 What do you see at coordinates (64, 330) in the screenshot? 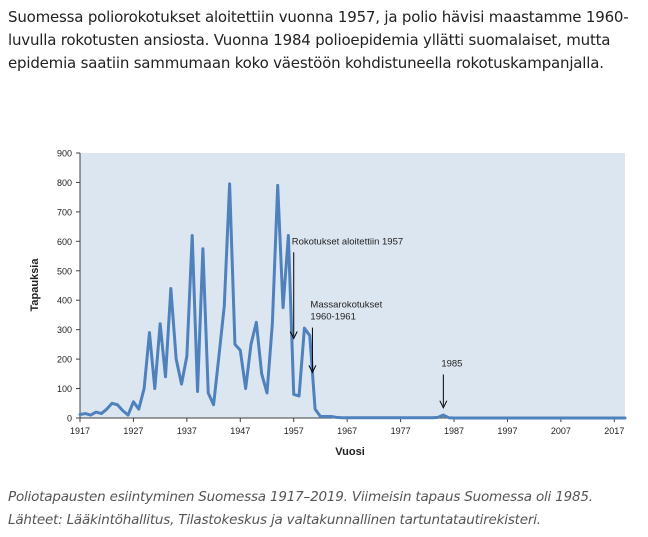
I see `y-tick-label: 300` at bounding box center [64, 330].